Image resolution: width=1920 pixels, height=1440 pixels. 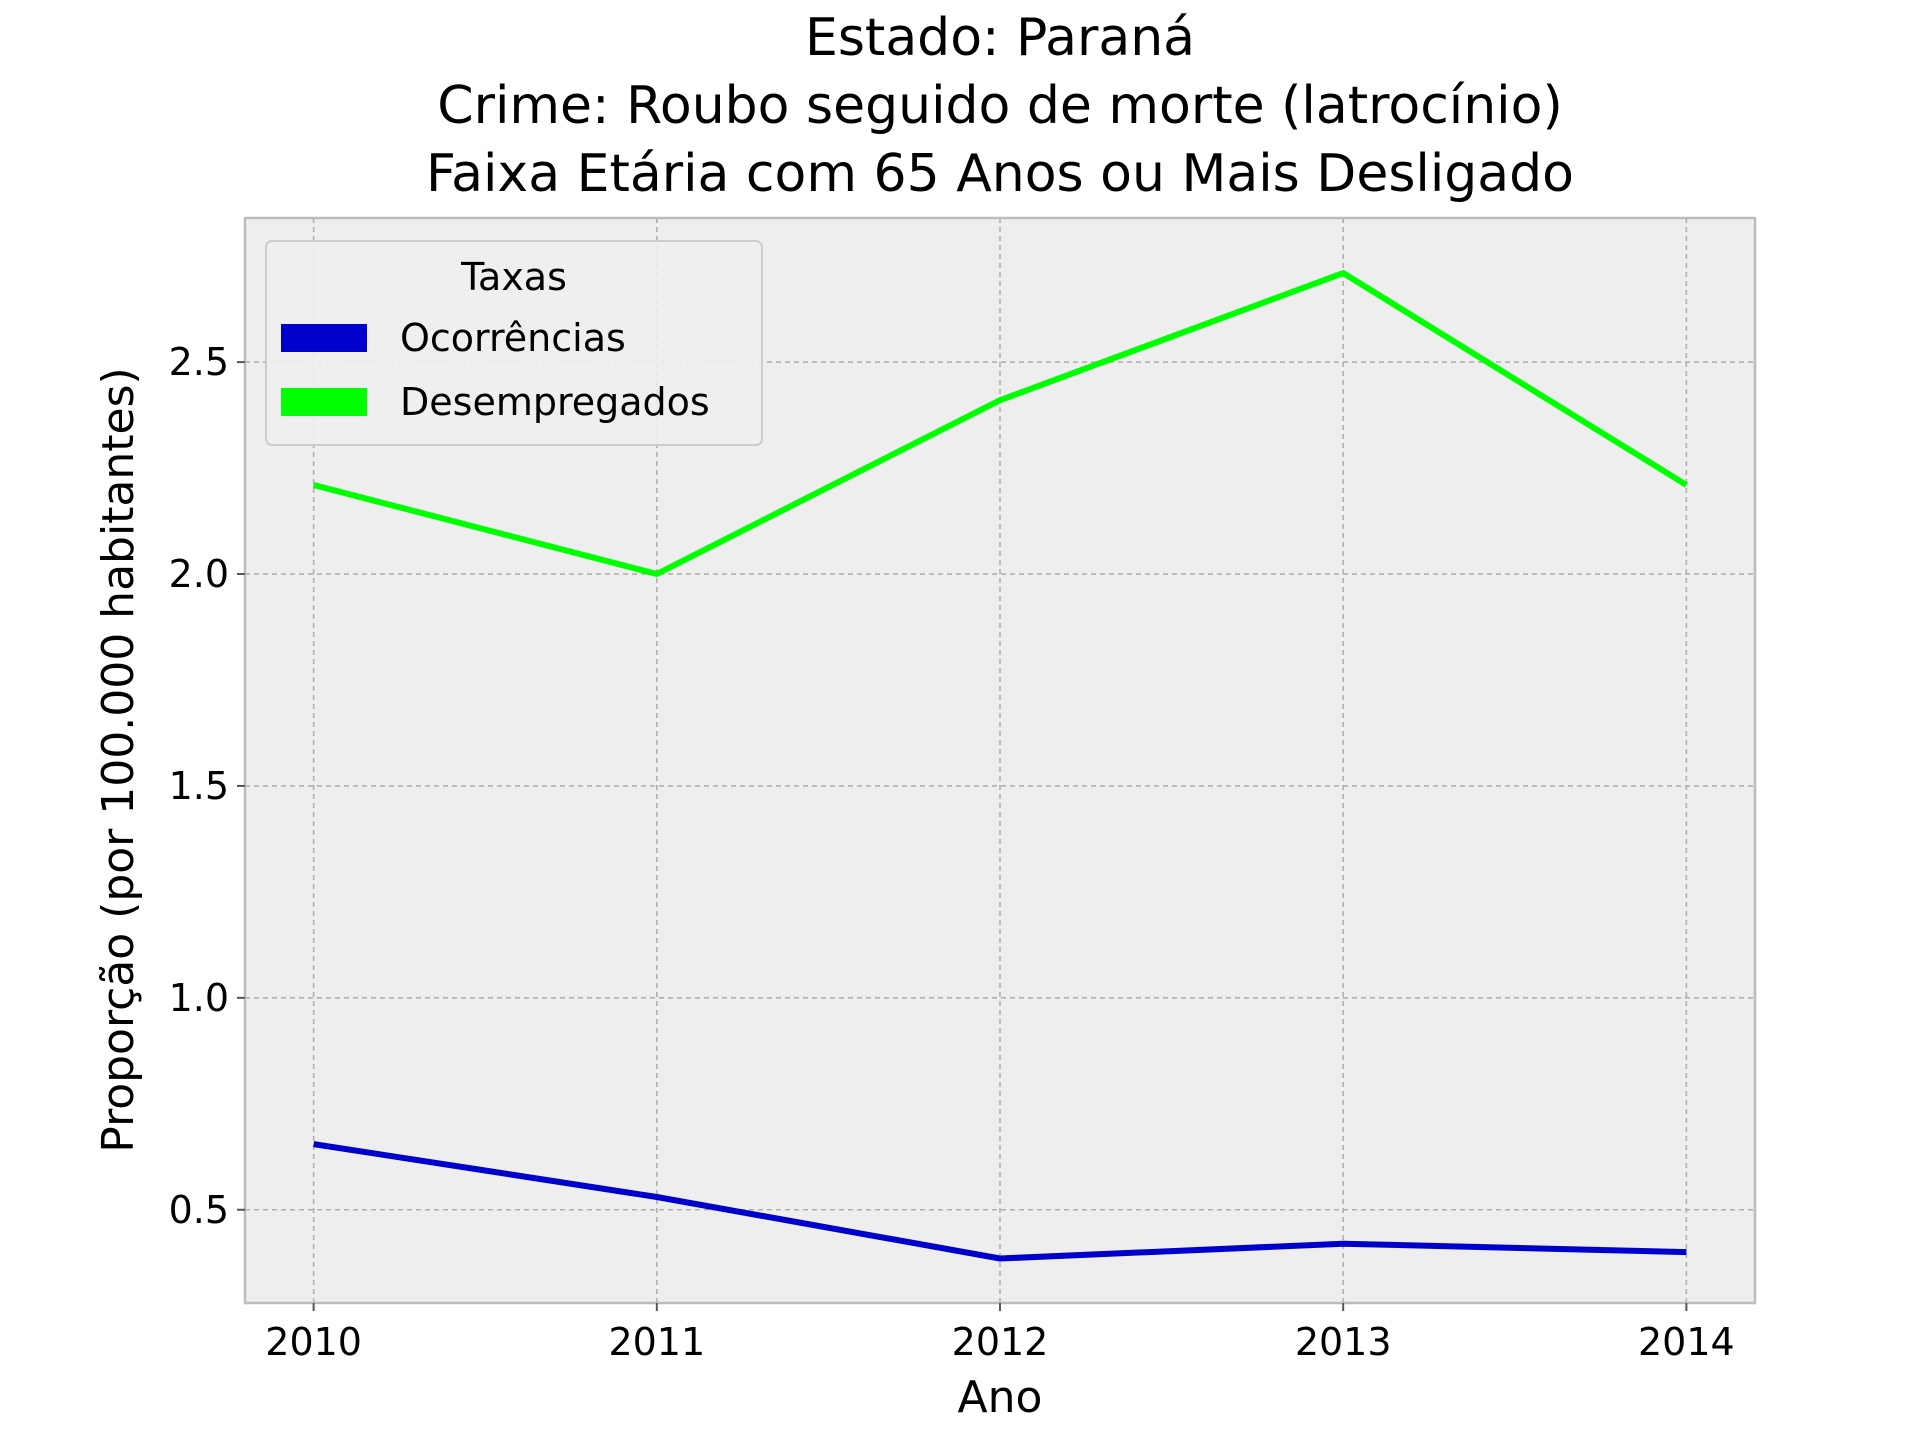 What do you see at coordinates (199, 998) in the screenshot?
I see `y-tick-label: 1.0` at bounding box center [199, 998].